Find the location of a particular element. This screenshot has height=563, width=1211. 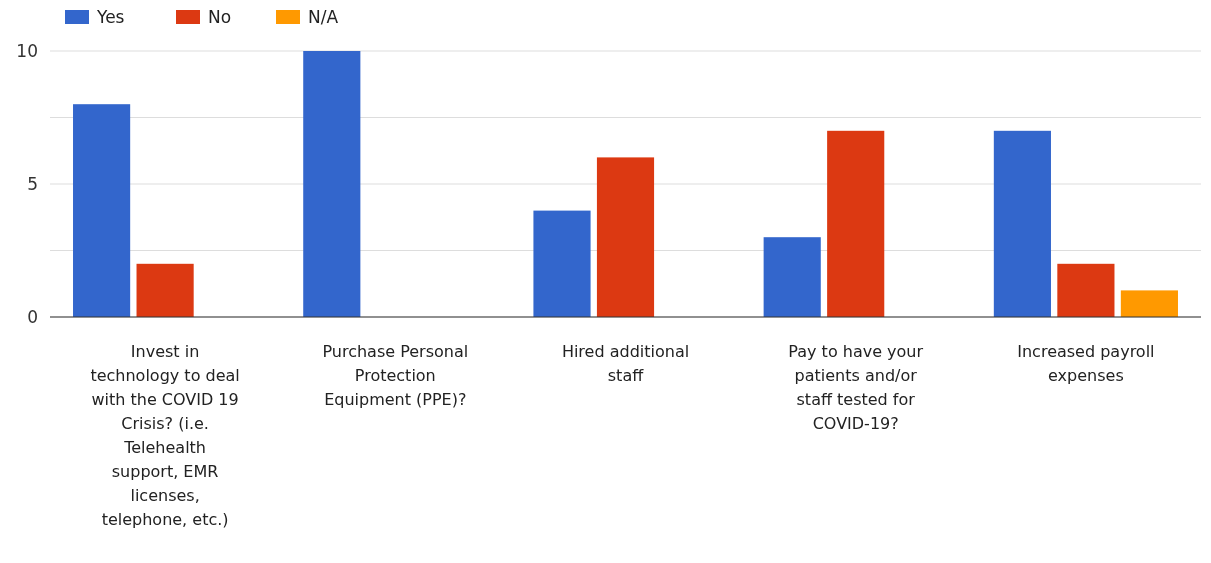

x-tick-label: Increased payroll expenses is located at coordinates (1086, 363).